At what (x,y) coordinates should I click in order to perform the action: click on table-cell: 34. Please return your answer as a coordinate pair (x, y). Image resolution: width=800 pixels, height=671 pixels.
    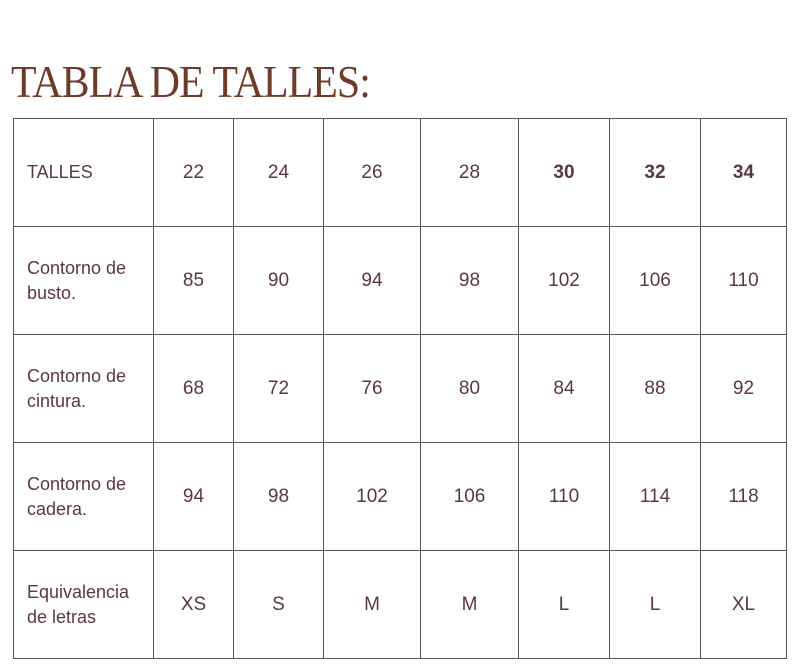
    Looking at the image, I should click on (743, 172).